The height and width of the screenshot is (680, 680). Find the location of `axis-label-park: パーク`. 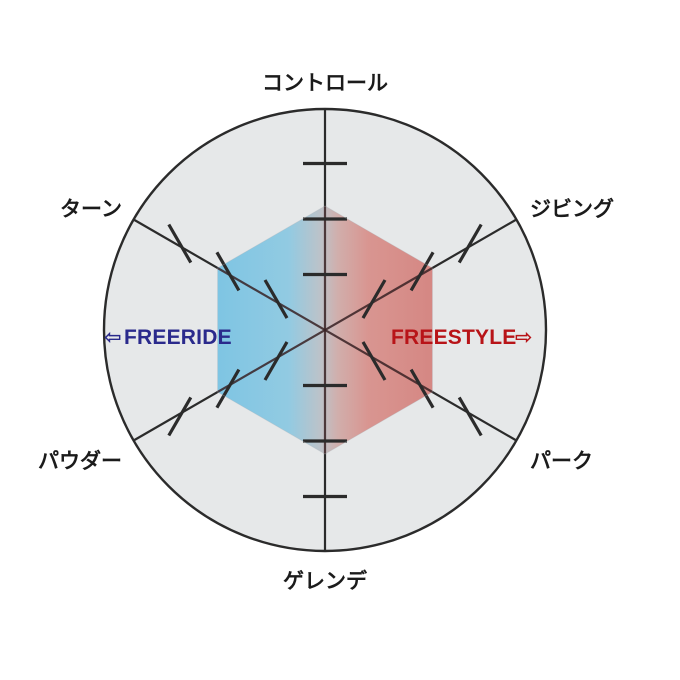

axis-label-park: パーク is located at coordinates (561, 461).